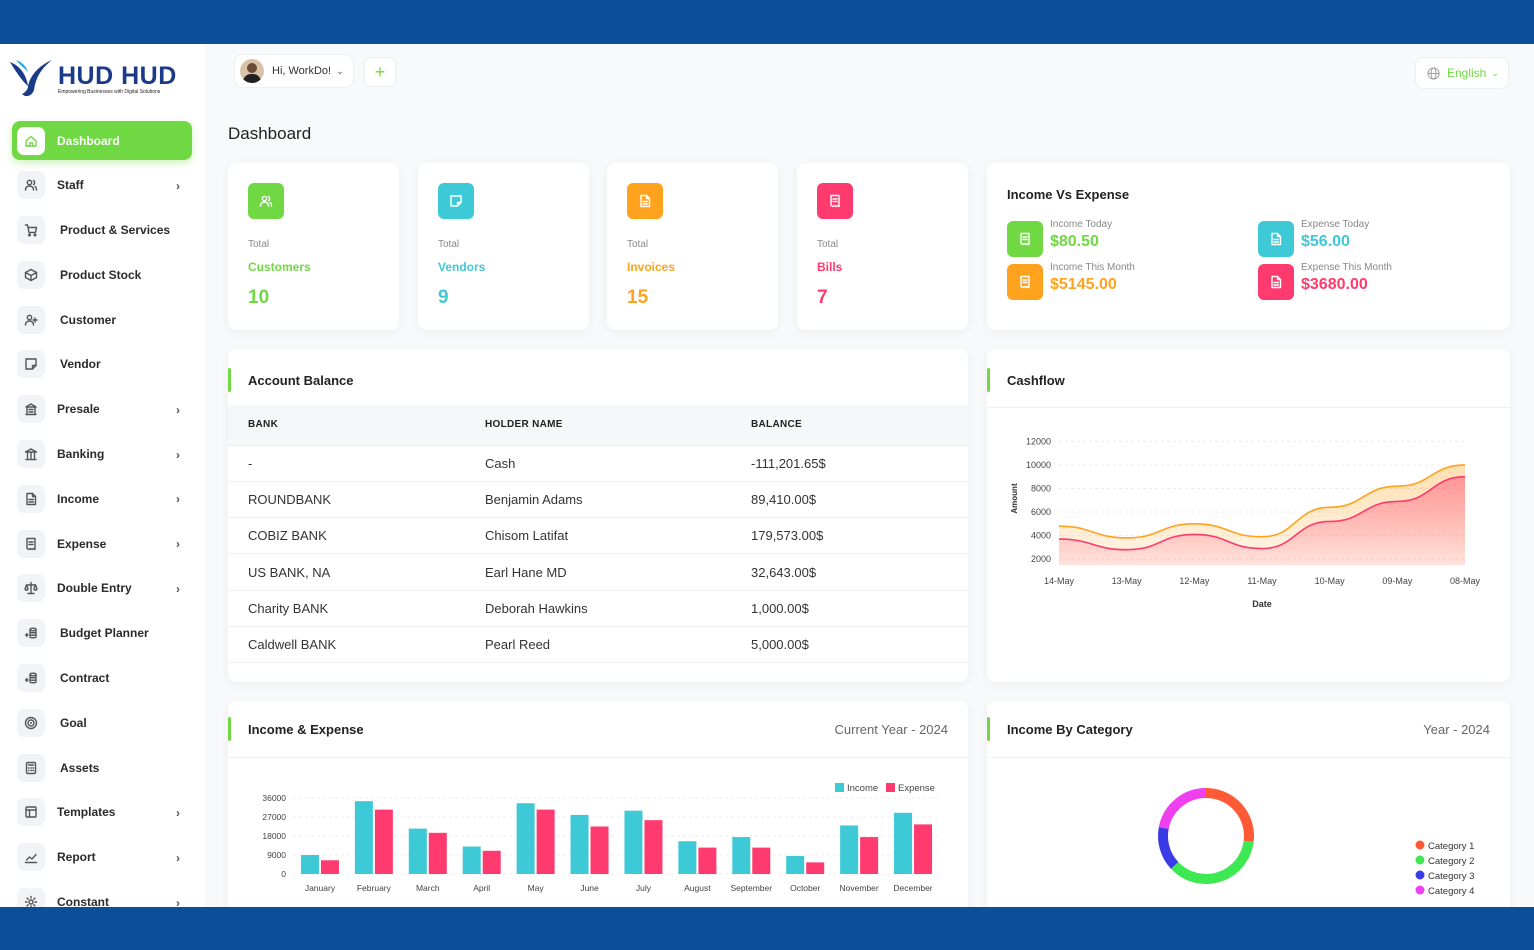  What do you see at coordinates (849, 425) in the screenshot?
I see `column-header: BALANCE` at bounding box center [849, 425].